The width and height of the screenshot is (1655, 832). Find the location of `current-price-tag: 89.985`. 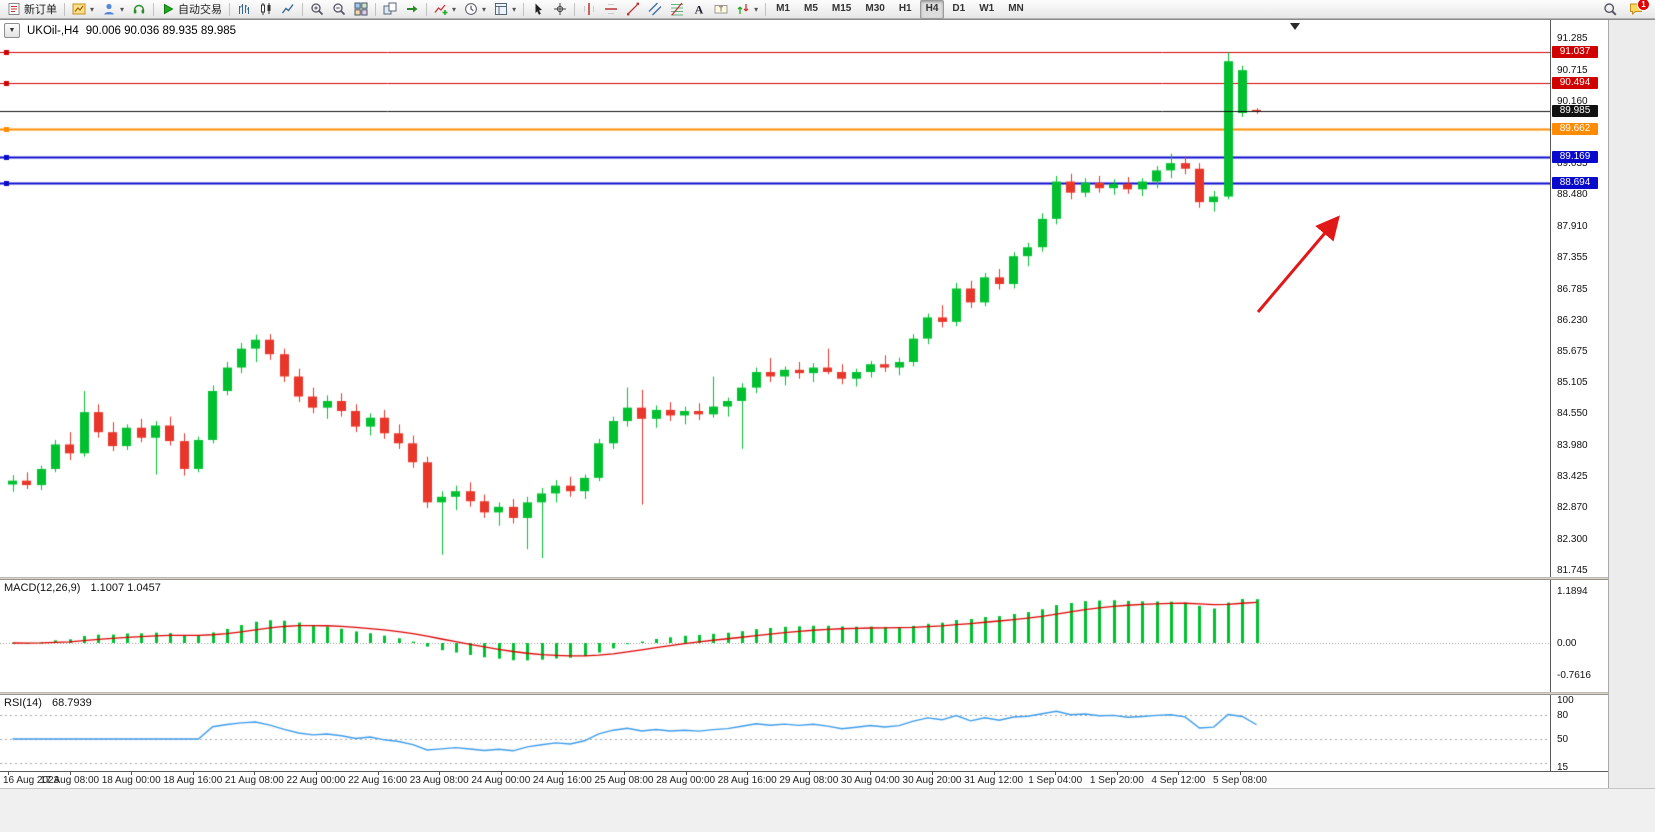

current-price-tag: 89.985 is located at coordinates (1575, 111).